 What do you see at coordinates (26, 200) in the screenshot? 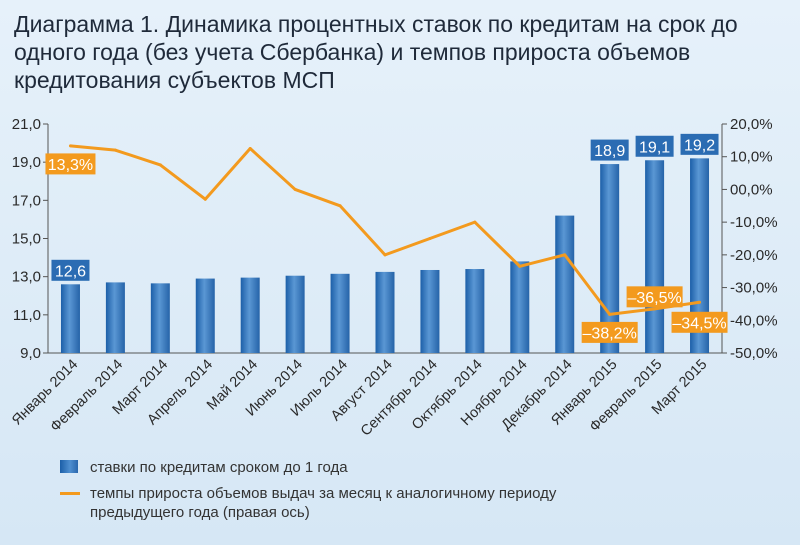
I see `left-tick-label: 17,0` at bounding box center [26, 200].